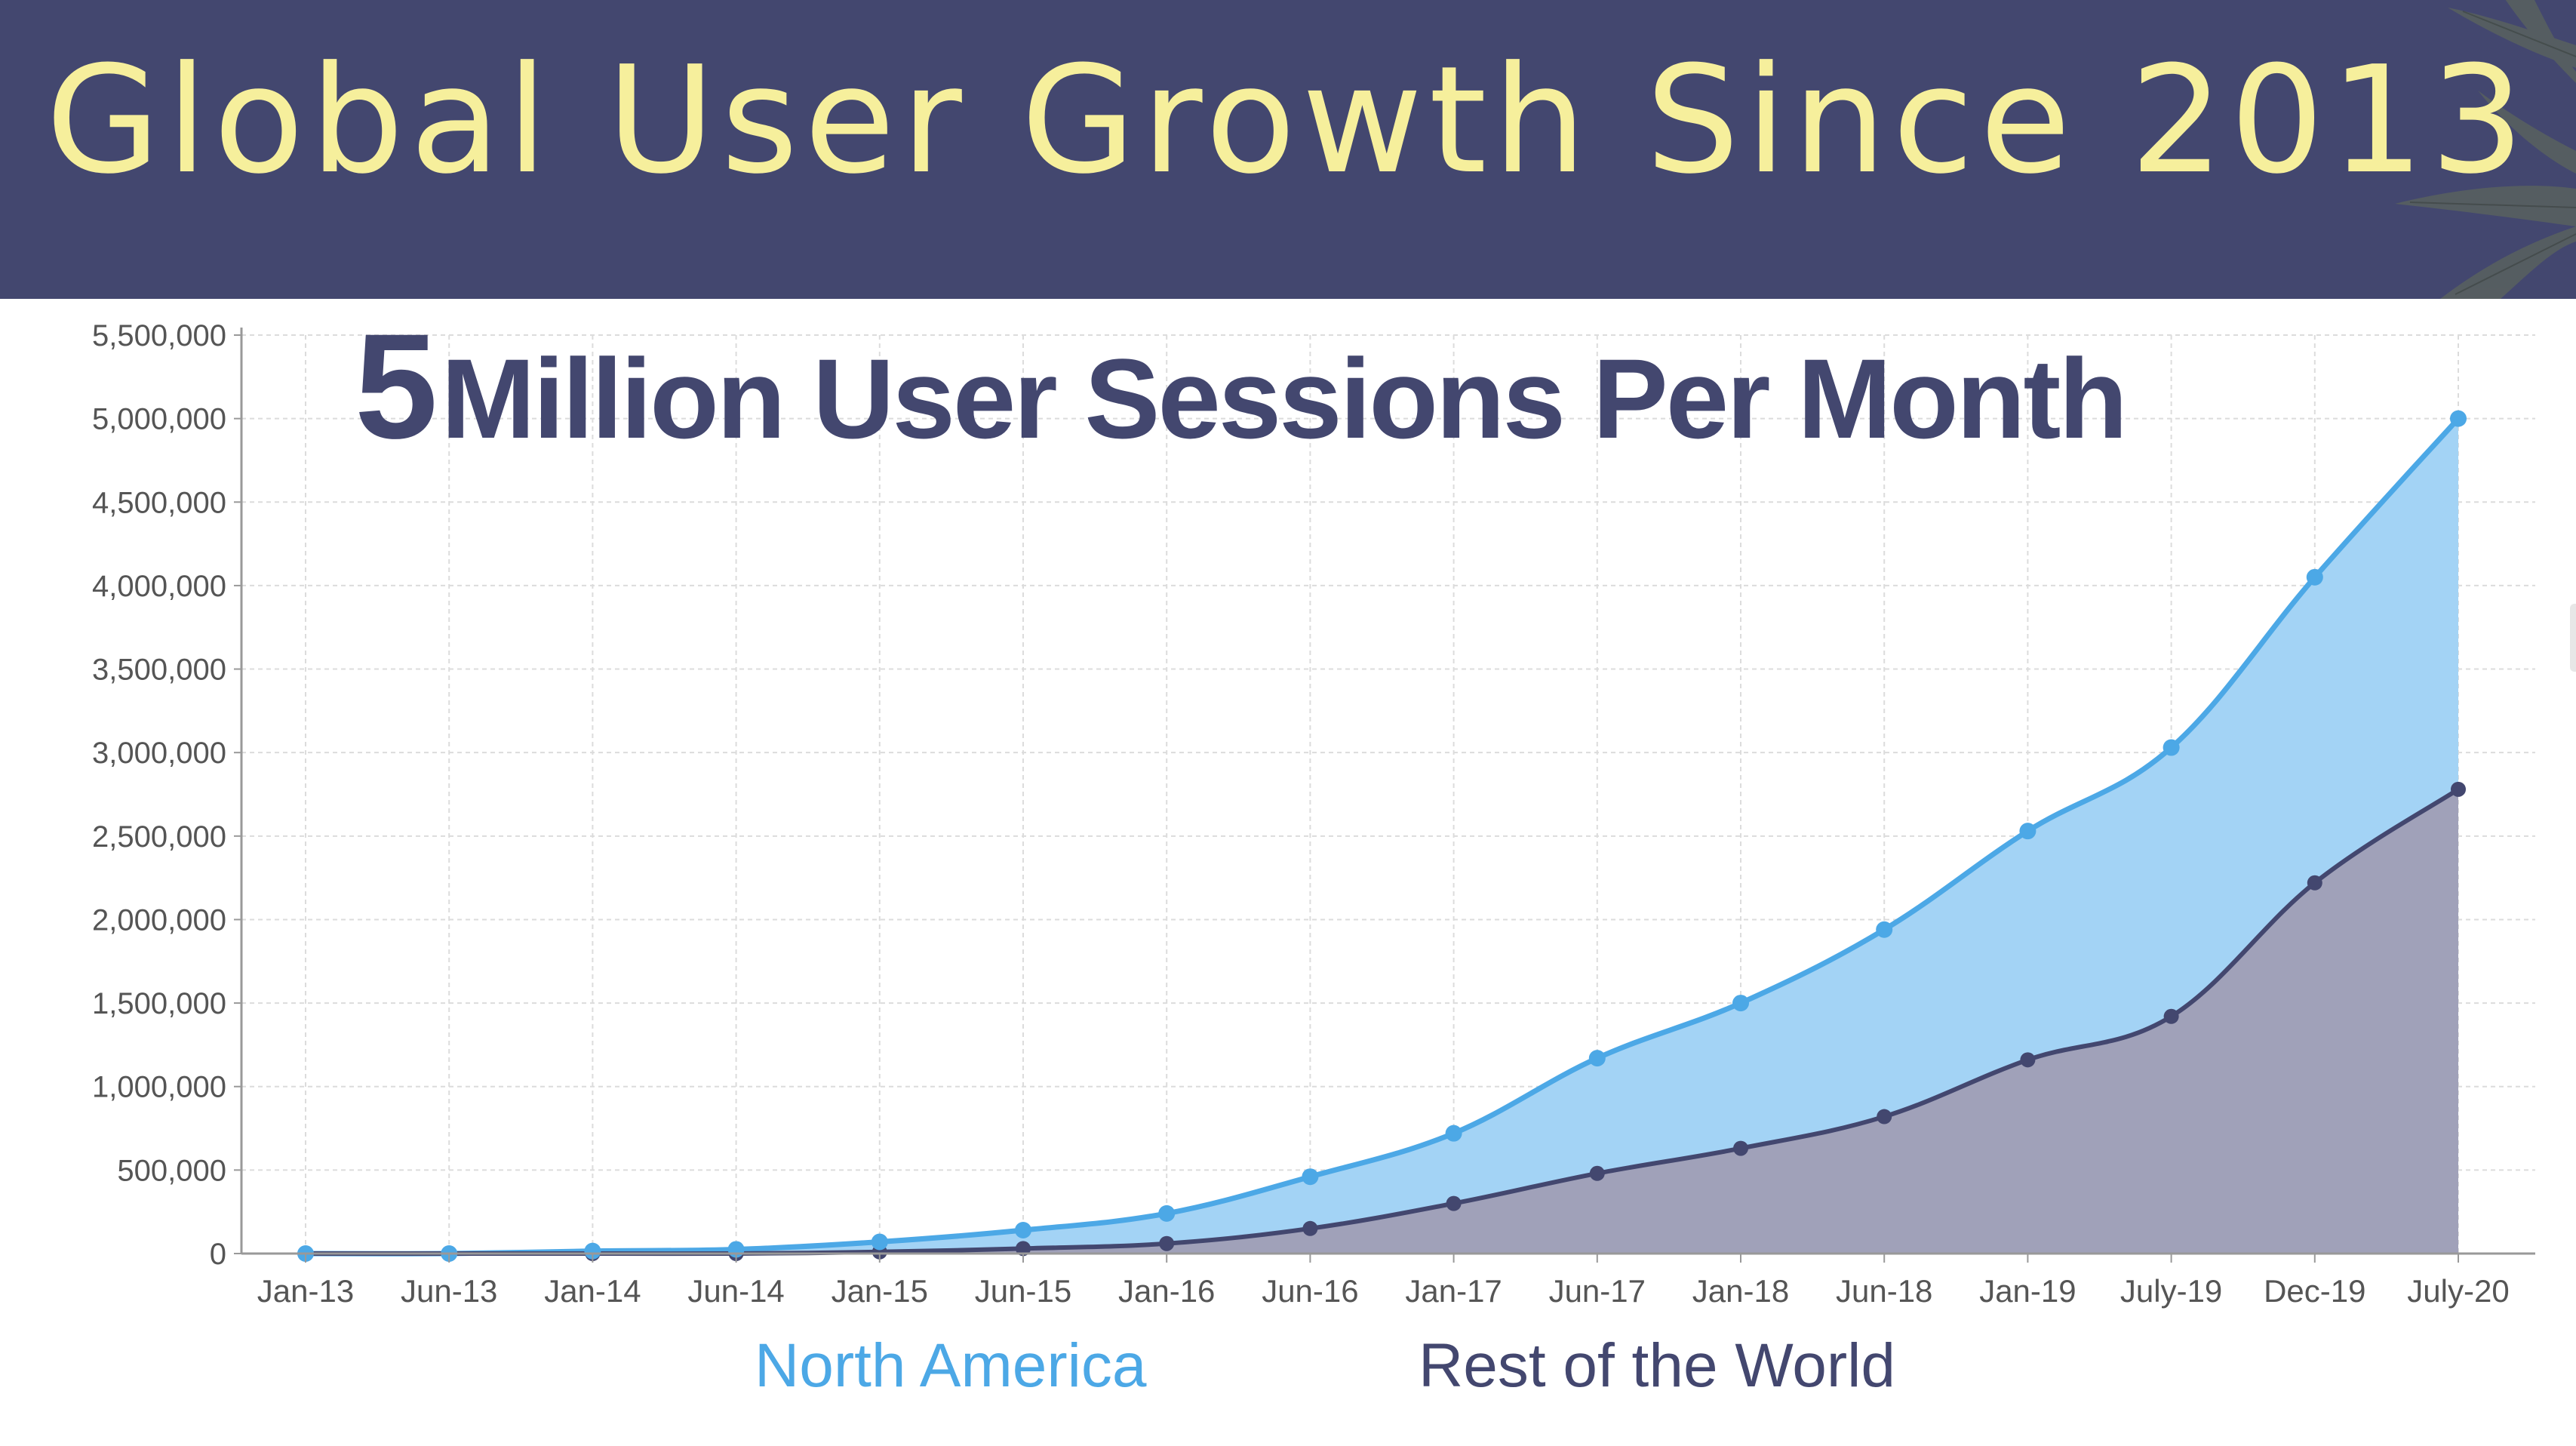 The height and width of the screenshot is (1446, 2576). I want to click on side-scroll-handle, so click(2573, 638).